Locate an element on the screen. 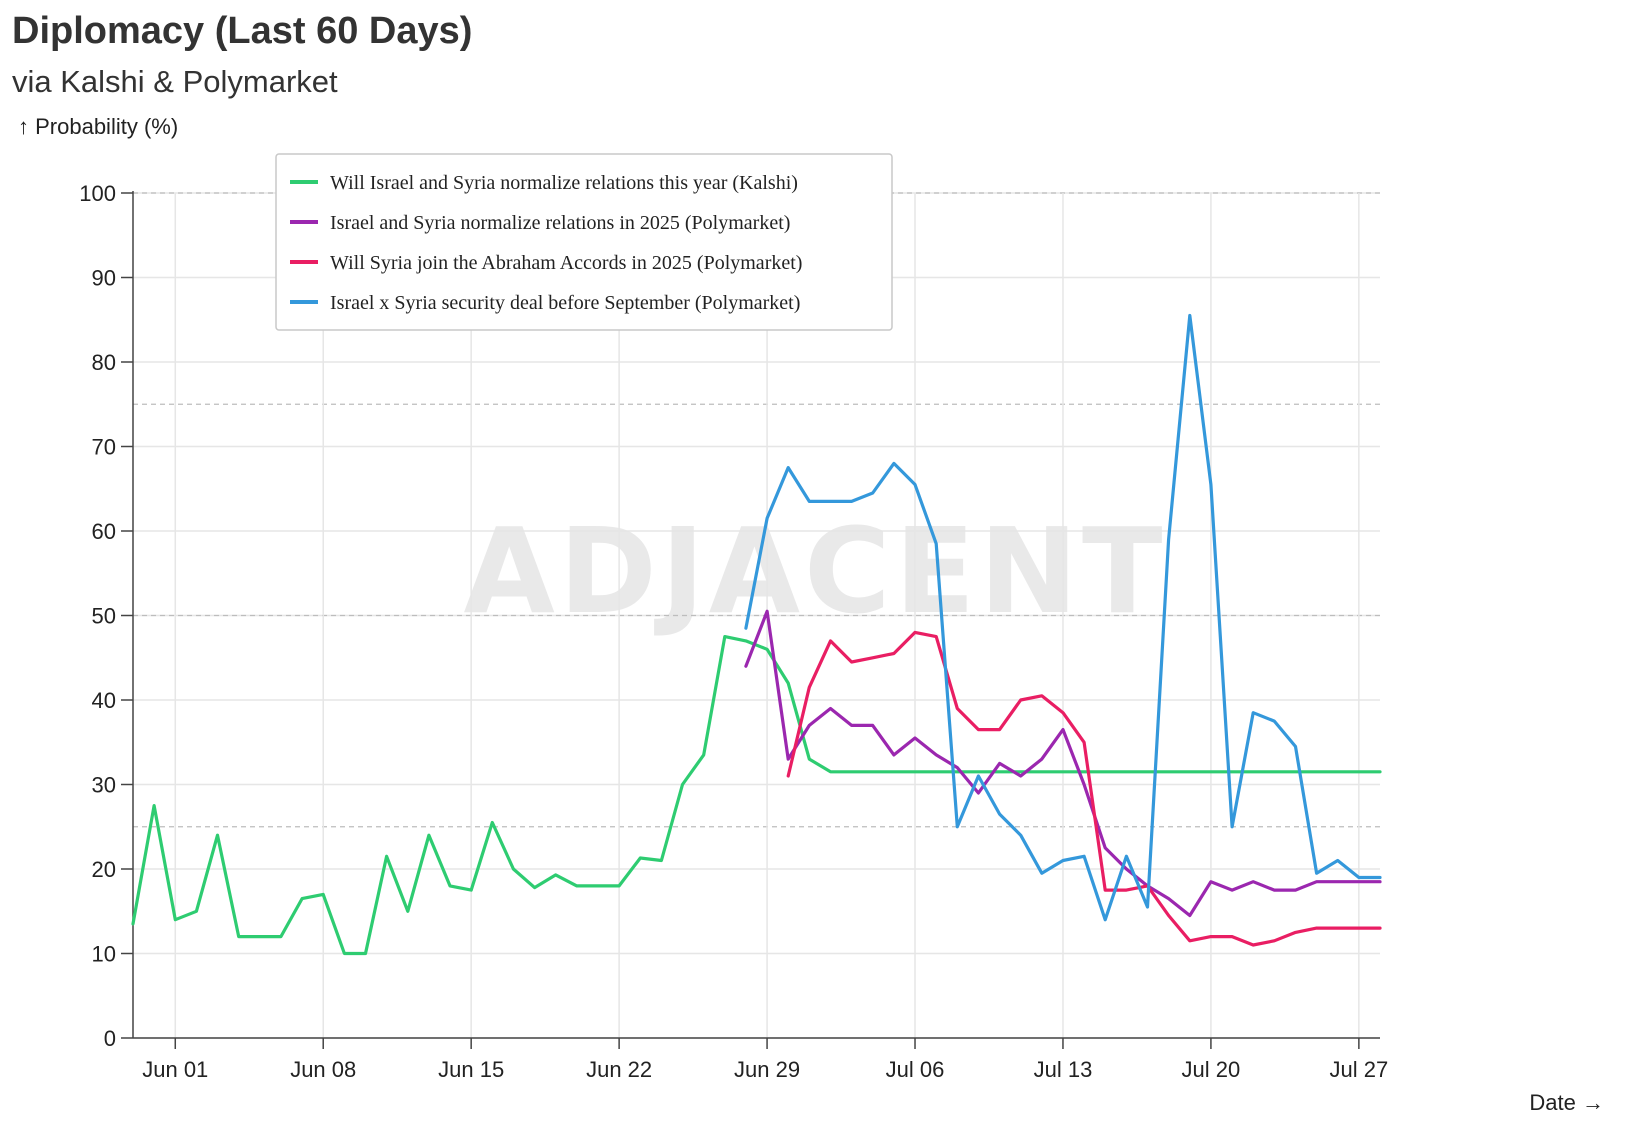  y-tick-label: 80 is located at coordinates (104, 362).